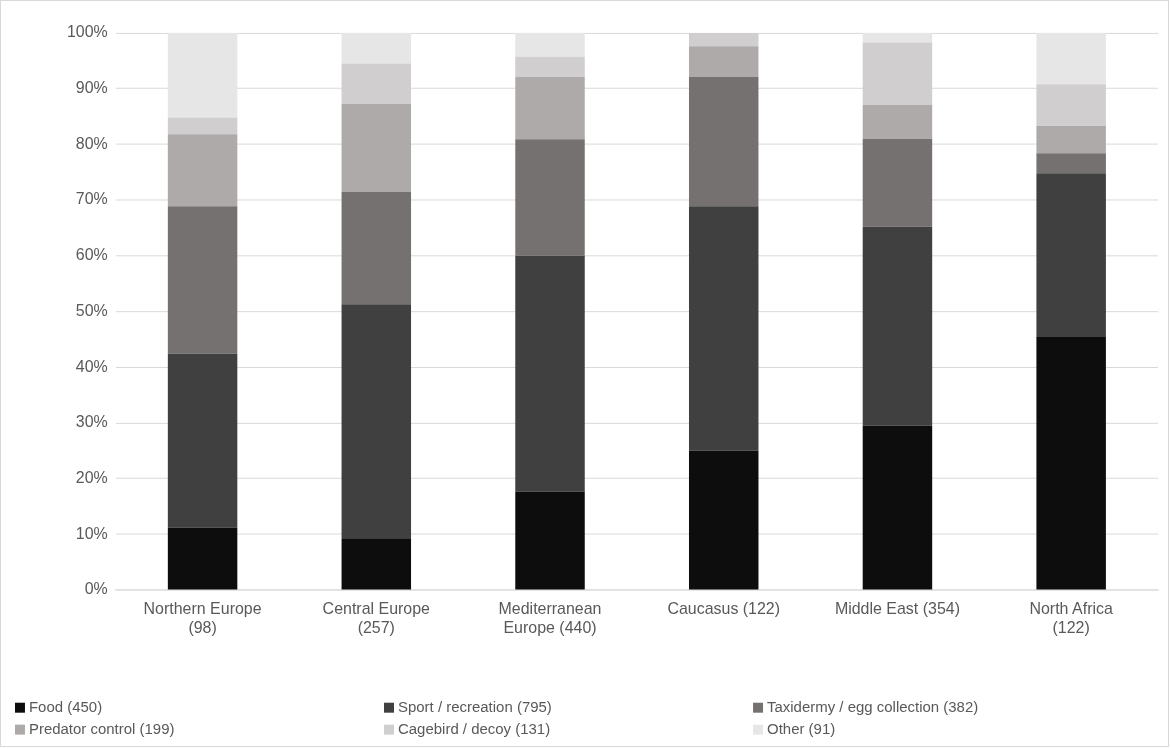 The width and height of the screenshot is (1171, 749). Describe the element at coordinates (376, 618) in the screenshot. I see `x-tick-label: Central Europe (257)` at that location.